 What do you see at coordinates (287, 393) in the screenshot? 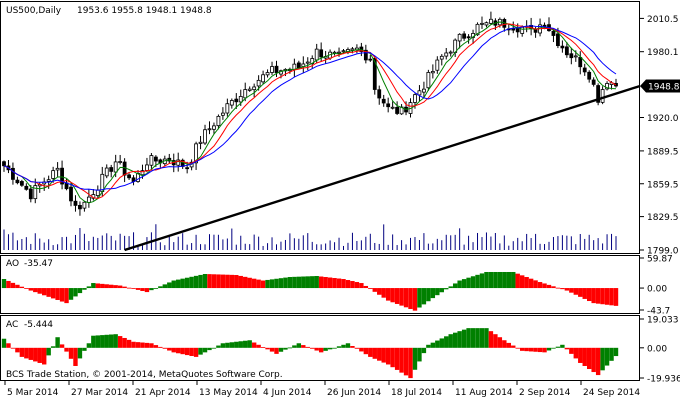
I see `x-tick-label: 4 Jun 2014` at bounding box center [287, 393].